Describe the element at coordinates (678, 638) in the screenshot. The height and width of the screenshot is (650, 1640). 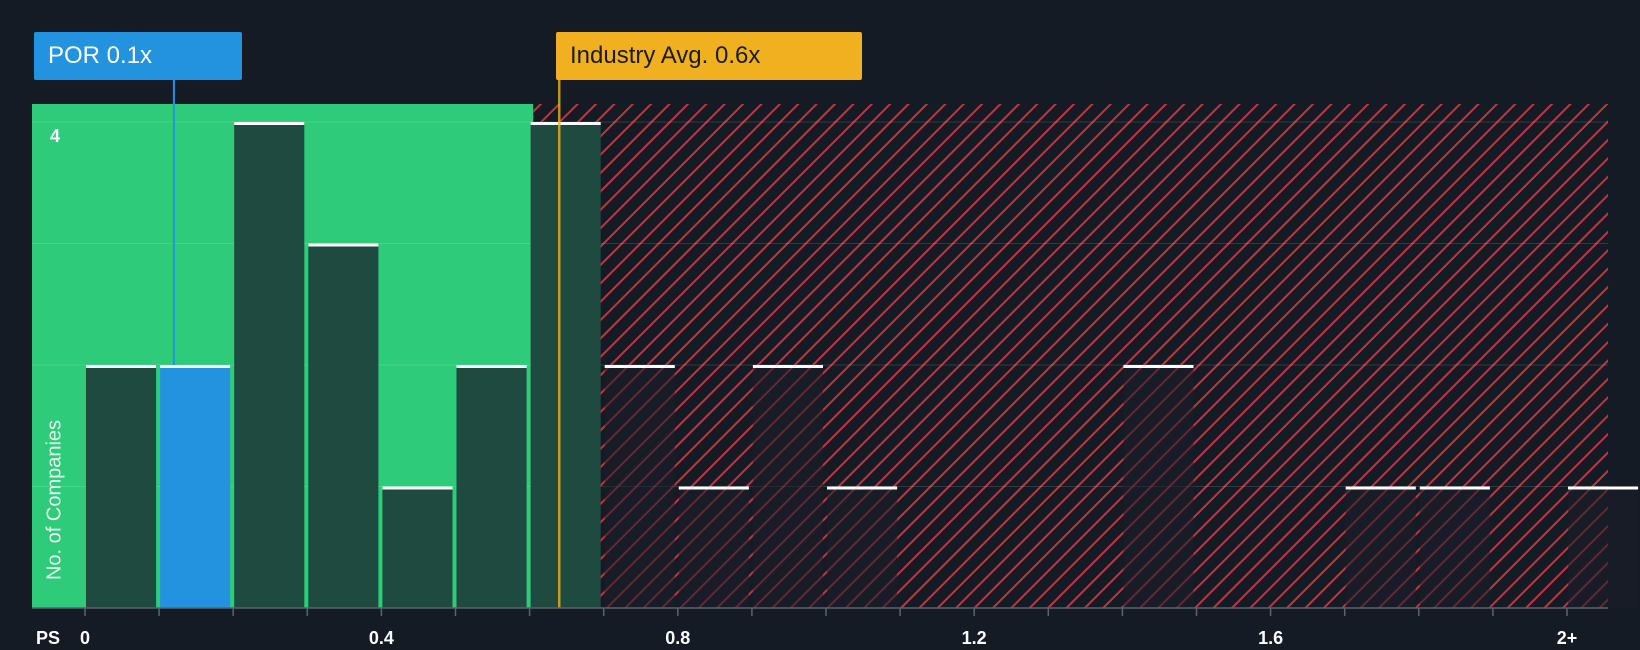
I see `x-tick-label: 0.8` at that location.